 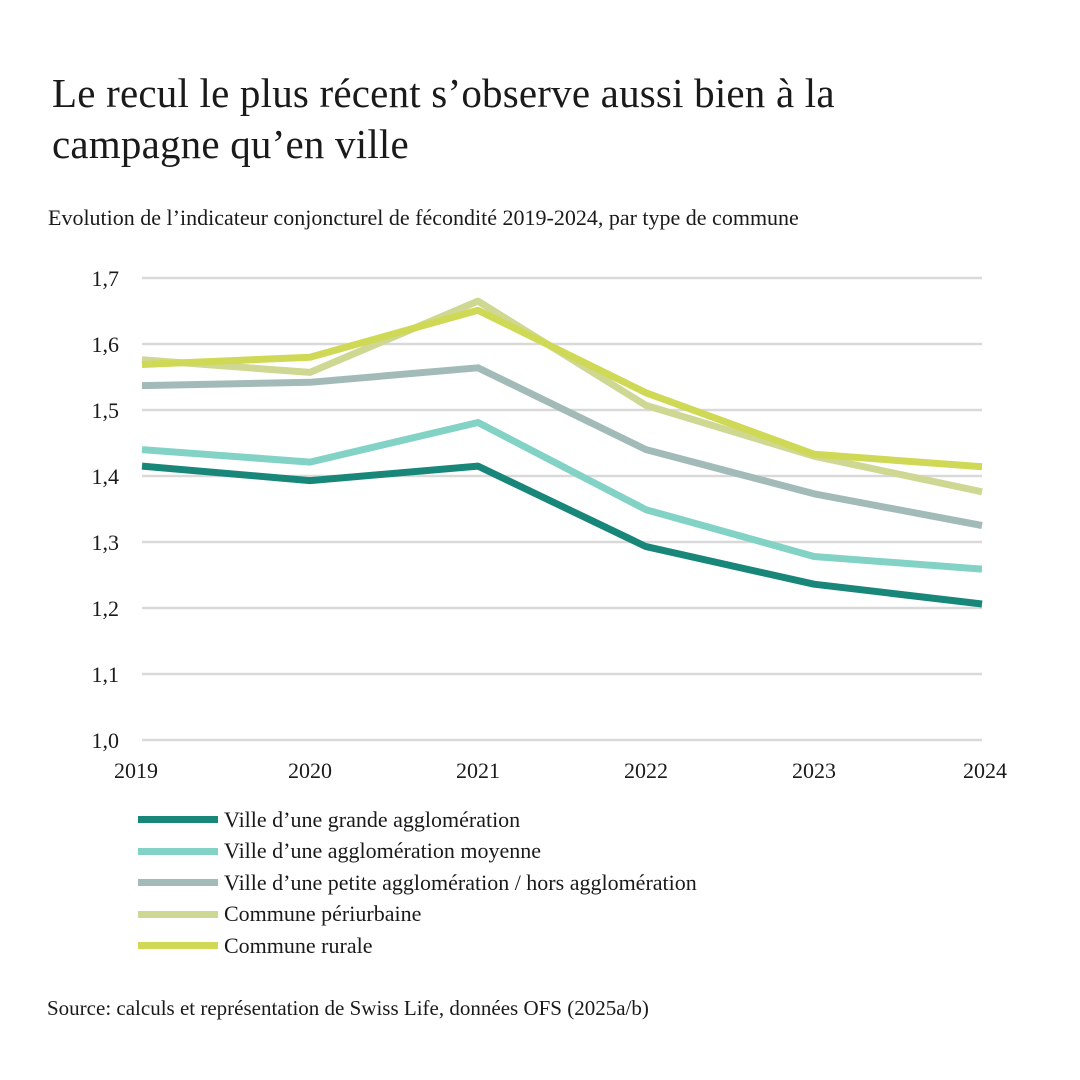 I want to click on legend-label: Ville d’une grande agglomération, so click(x=372, y=819).